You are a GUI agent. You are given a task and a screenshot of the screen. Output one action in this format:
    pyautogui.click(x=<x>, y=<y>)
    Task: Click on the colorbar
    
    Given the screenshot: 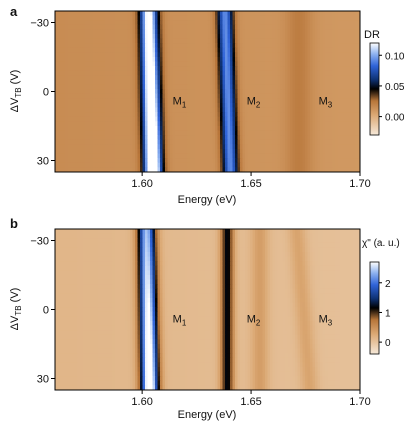 What is the action you would take?
    pyautogui.click(x=374, y=89)
    